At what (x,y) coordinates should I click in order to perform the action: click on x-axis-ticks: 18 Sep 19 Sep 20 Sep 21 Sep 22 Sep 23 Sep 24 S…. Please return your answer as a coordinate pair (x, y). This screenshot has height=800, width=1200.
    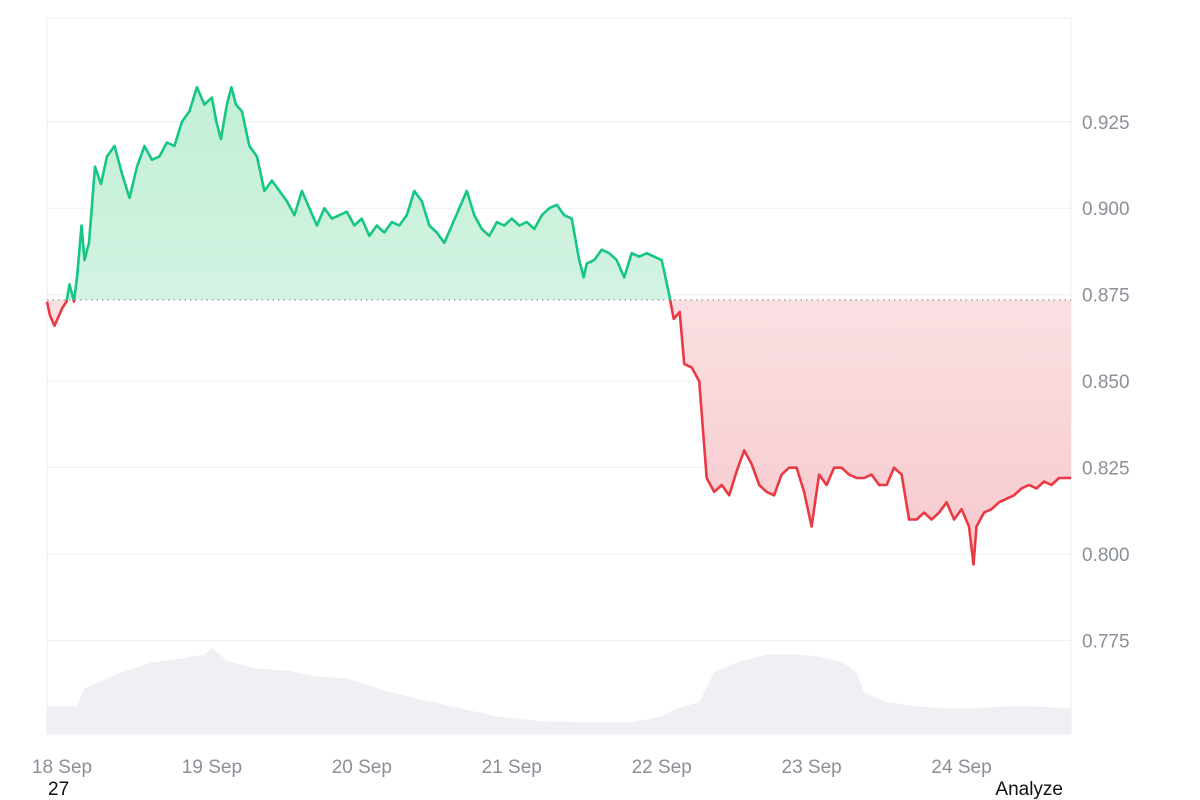
    Looking at the image, I should click on (512, 767).